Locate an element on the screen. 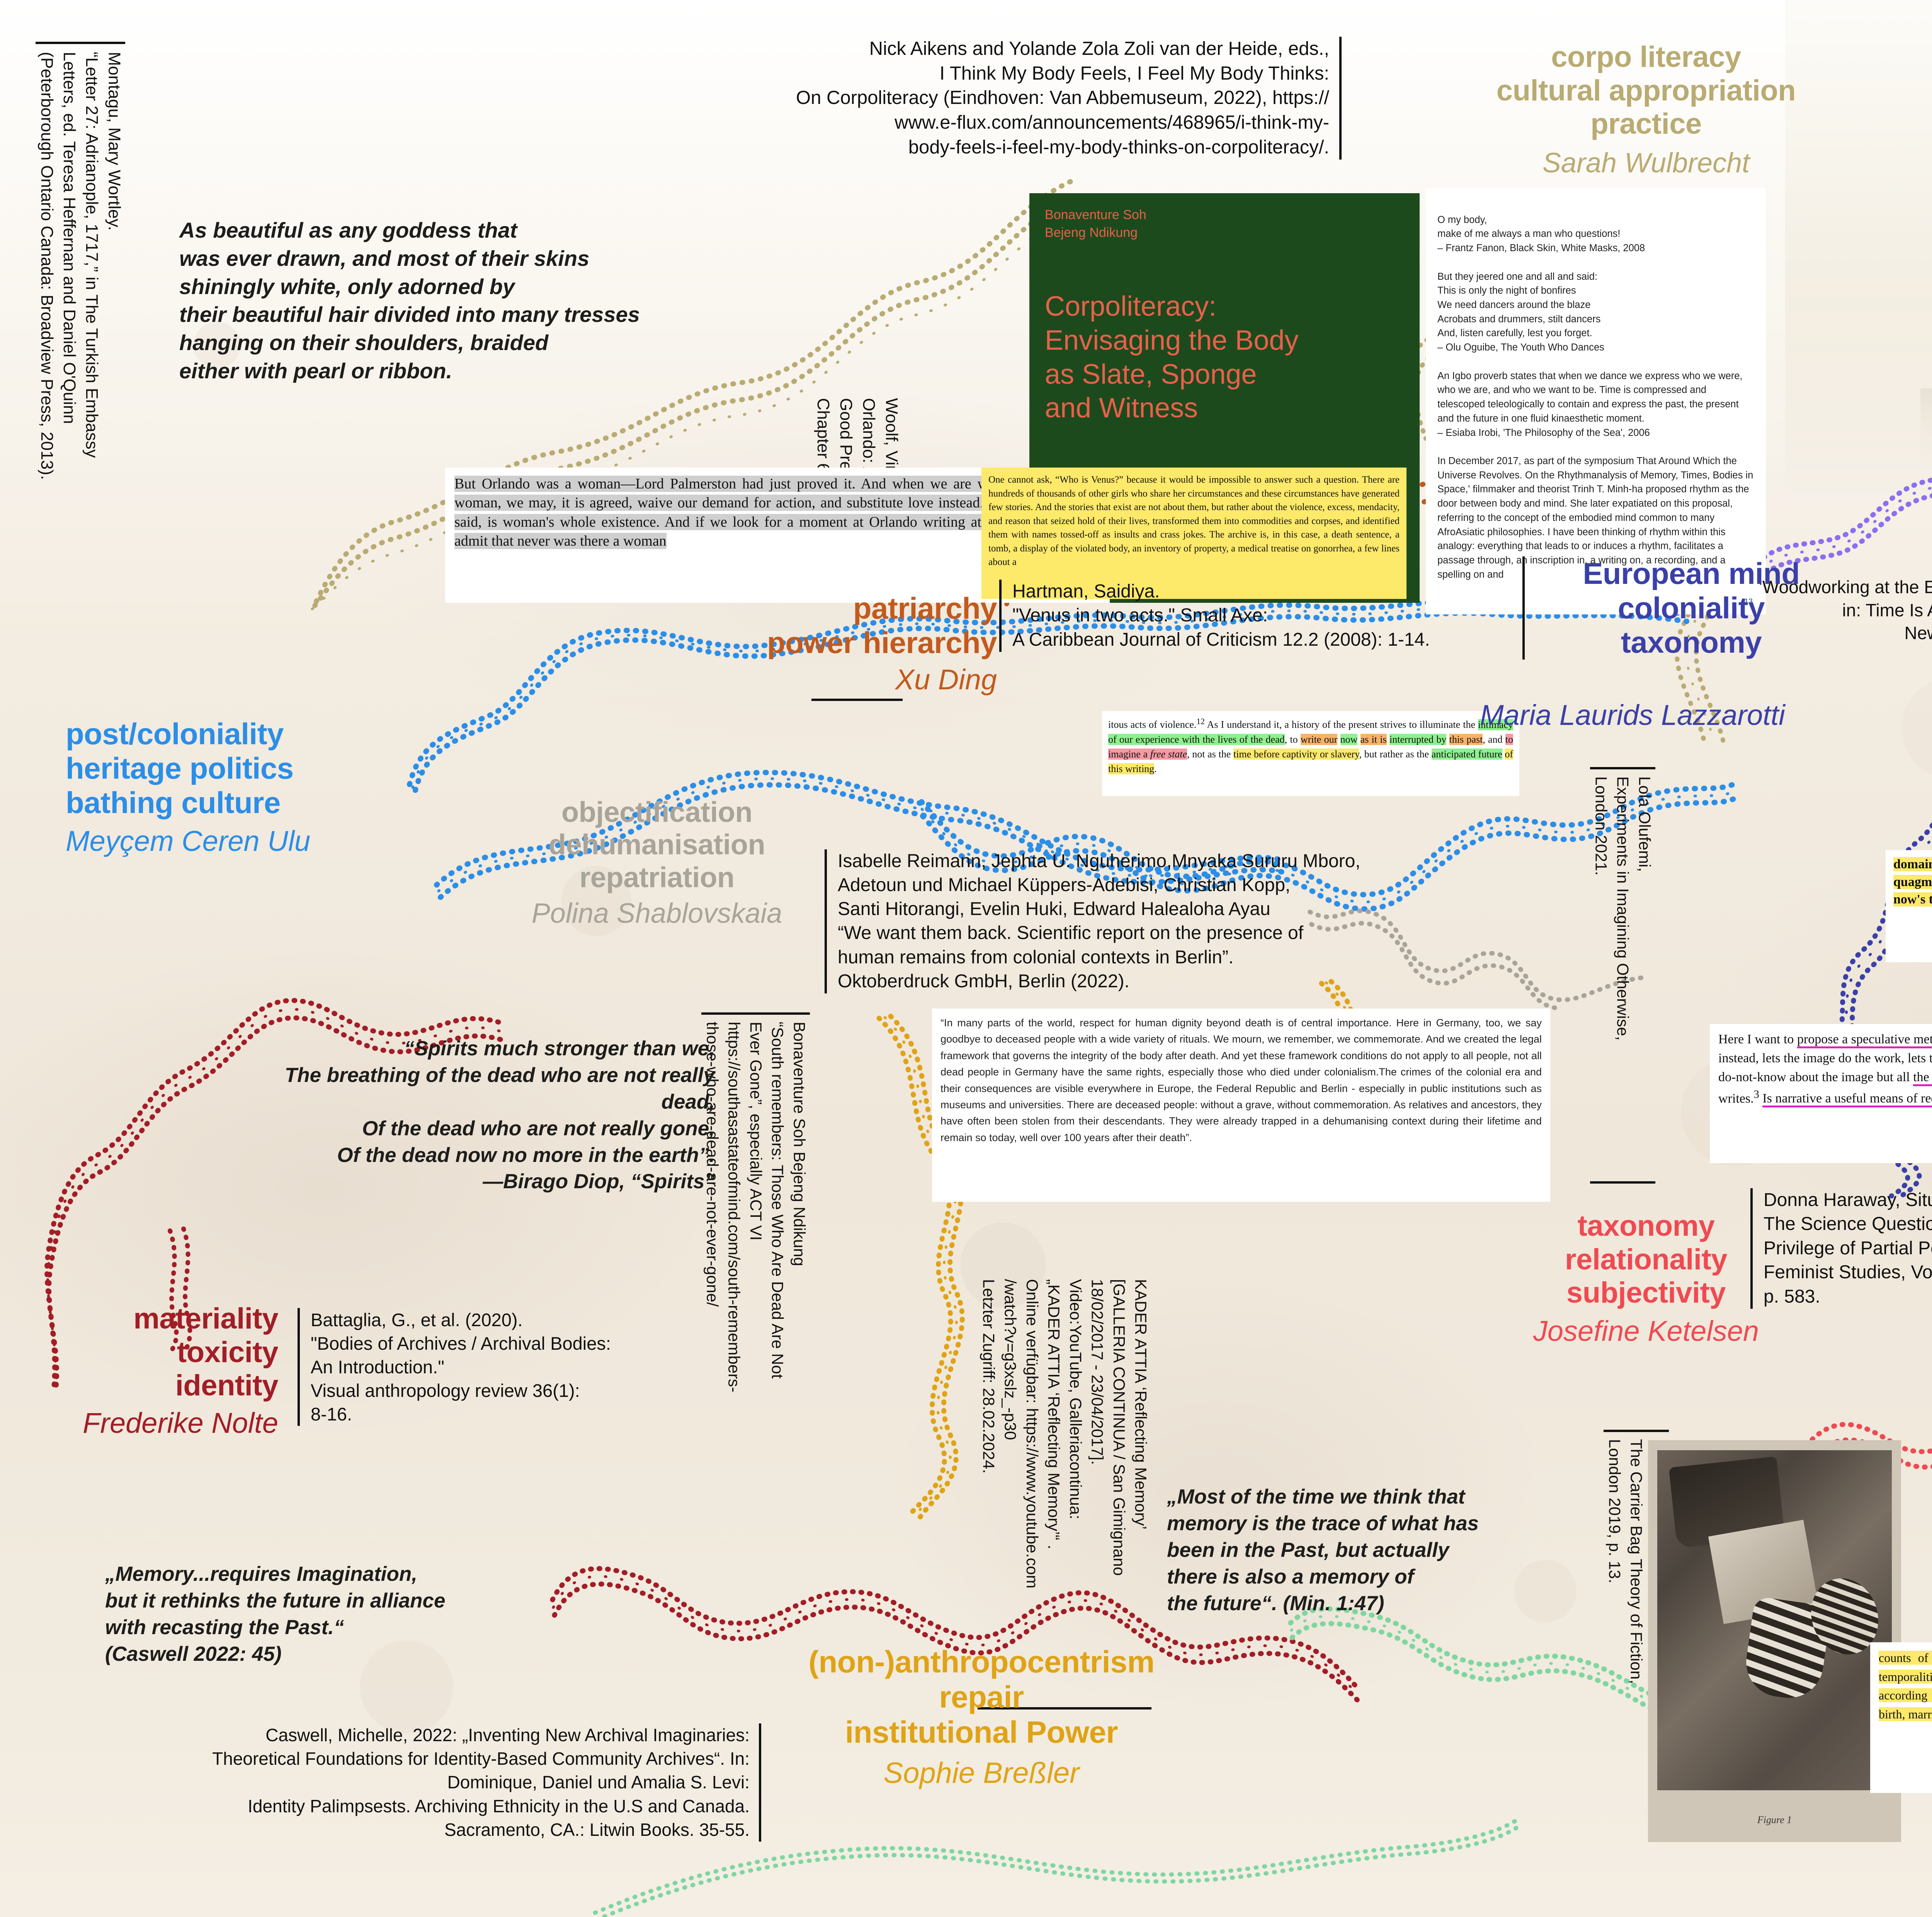 The height and width of the screenshot is (1917, 1932). author-josefine-ketelsen: Josefine Ketelsen is located at coordinates (1646, 1331).